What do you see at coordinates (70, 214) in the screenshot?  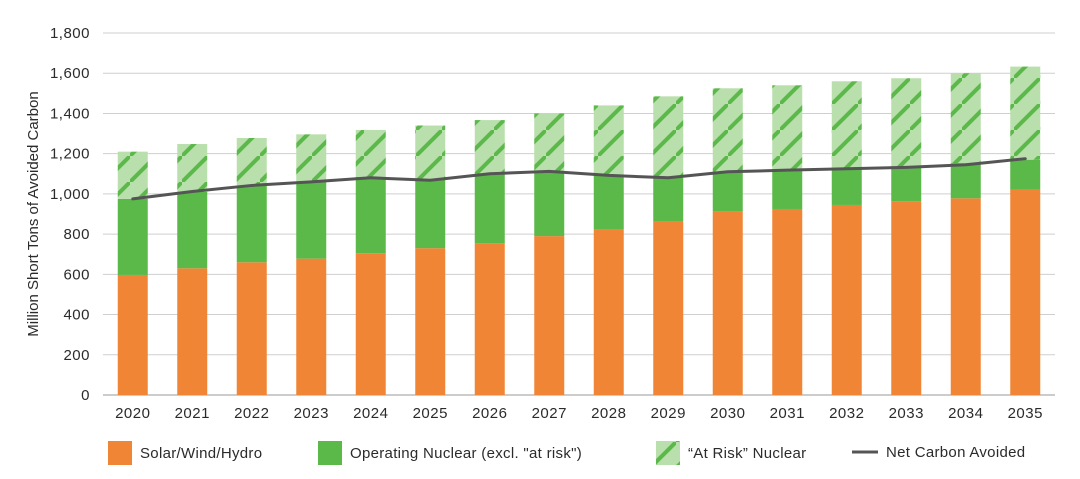 I see `y-axis: 0 200 400 600 800 1,000 1,200 1,400 1,600 1,800` at bounding box center [70, 214].